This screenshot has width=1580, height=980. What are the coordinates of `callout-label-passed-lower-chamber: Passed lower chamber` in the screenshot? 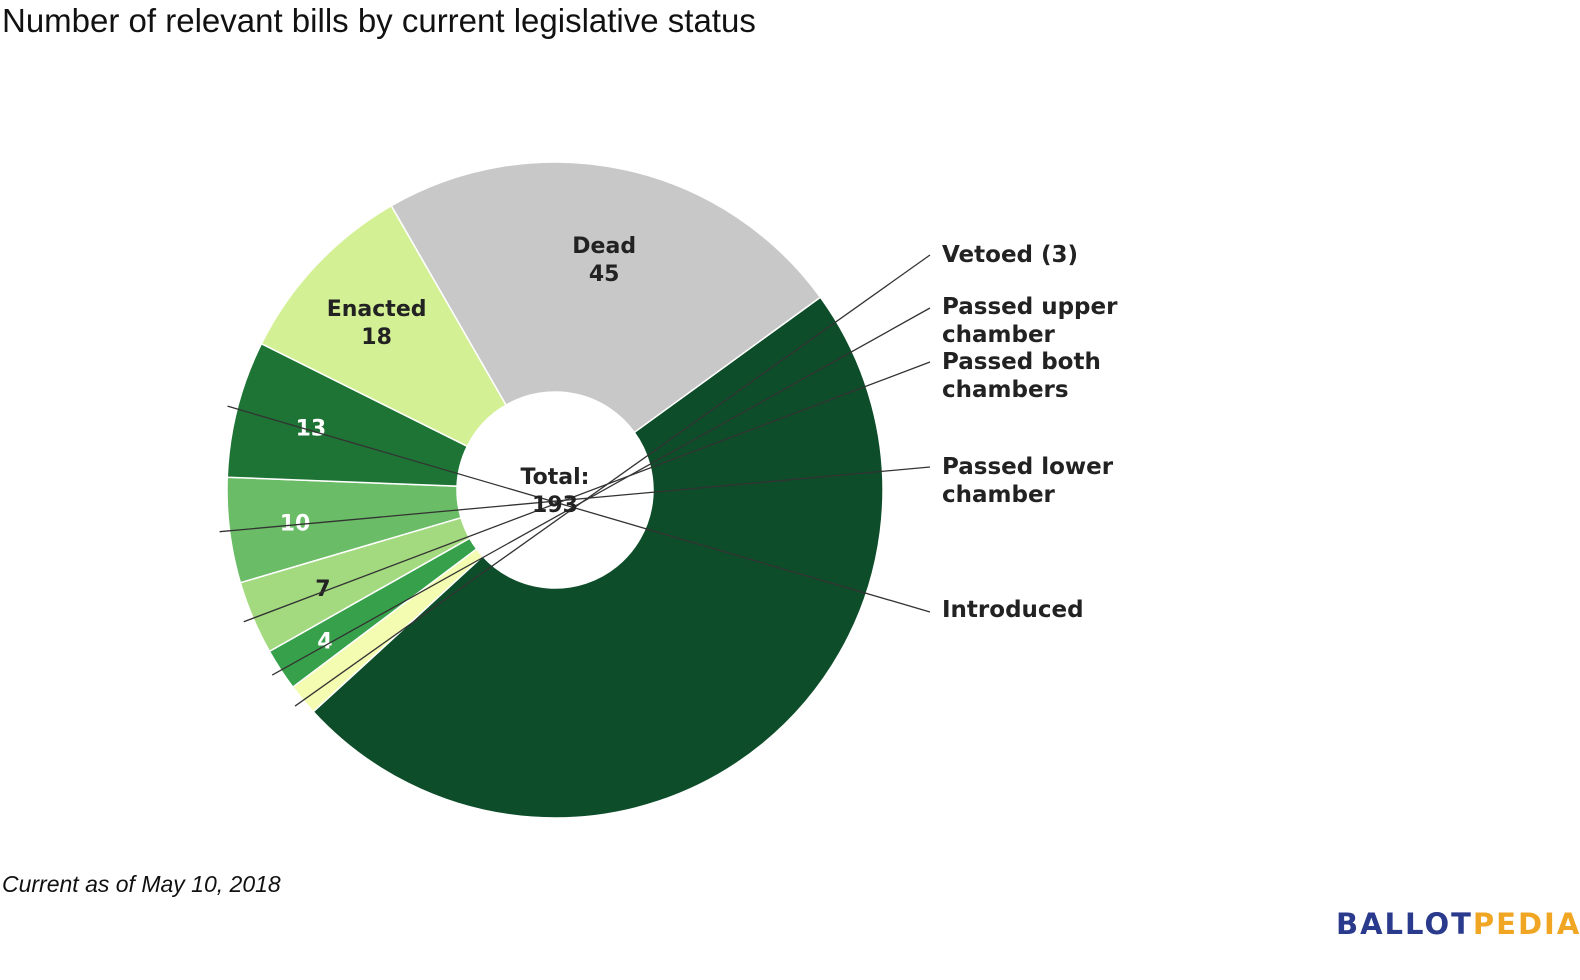 It's located at (1028, 481).